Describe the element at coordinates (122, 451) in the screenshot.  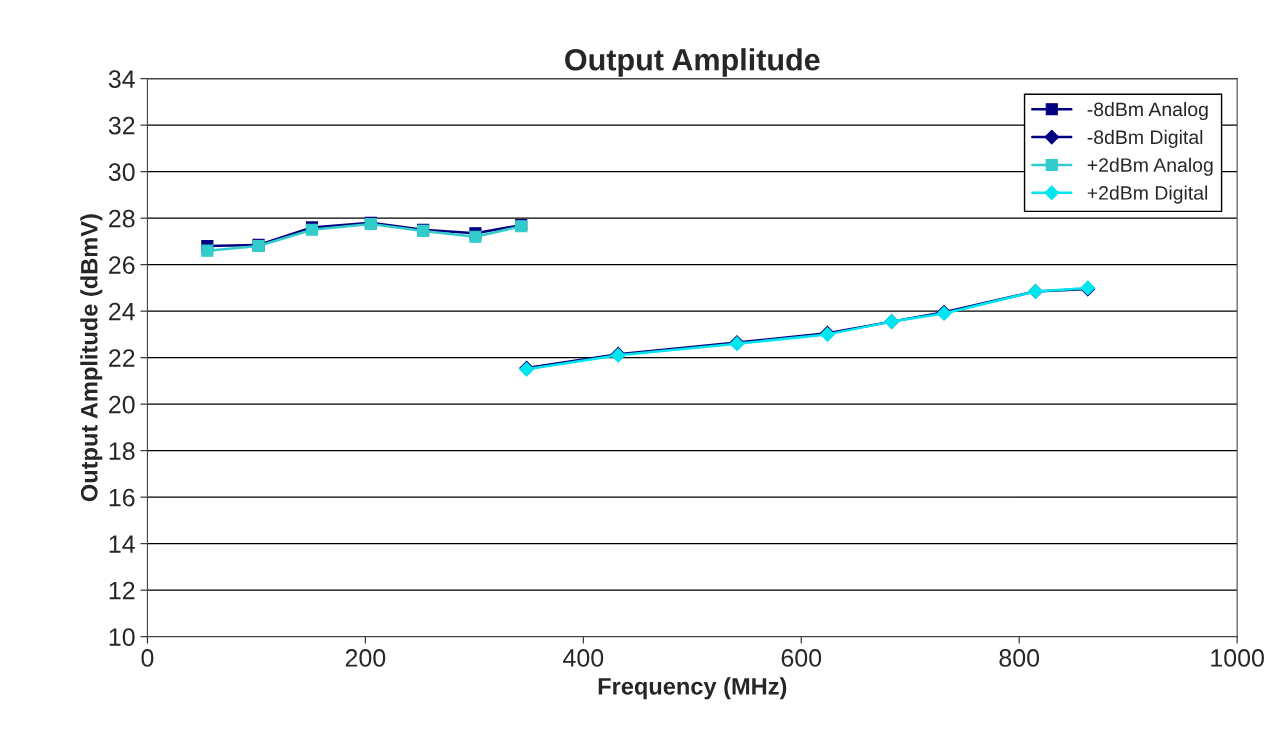
I see `y-tick-label: 18` at that location.